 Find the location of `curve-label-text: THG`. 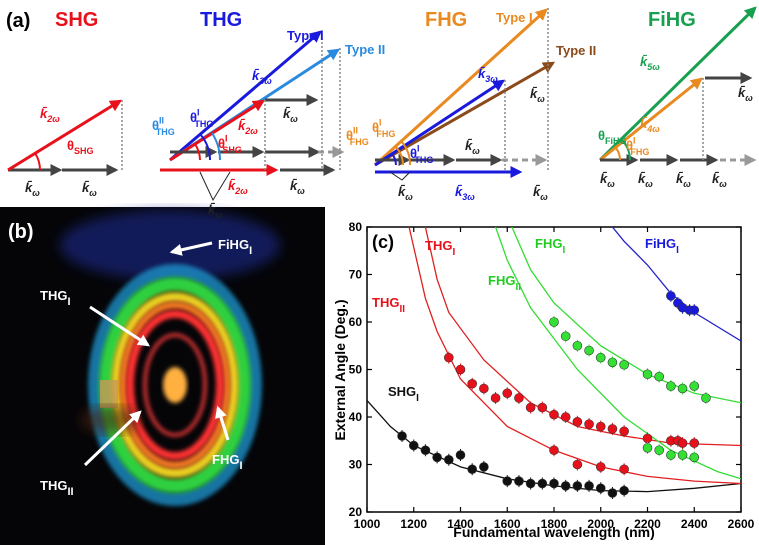

curve-label-text: THG is located at coordinates (385, 302).